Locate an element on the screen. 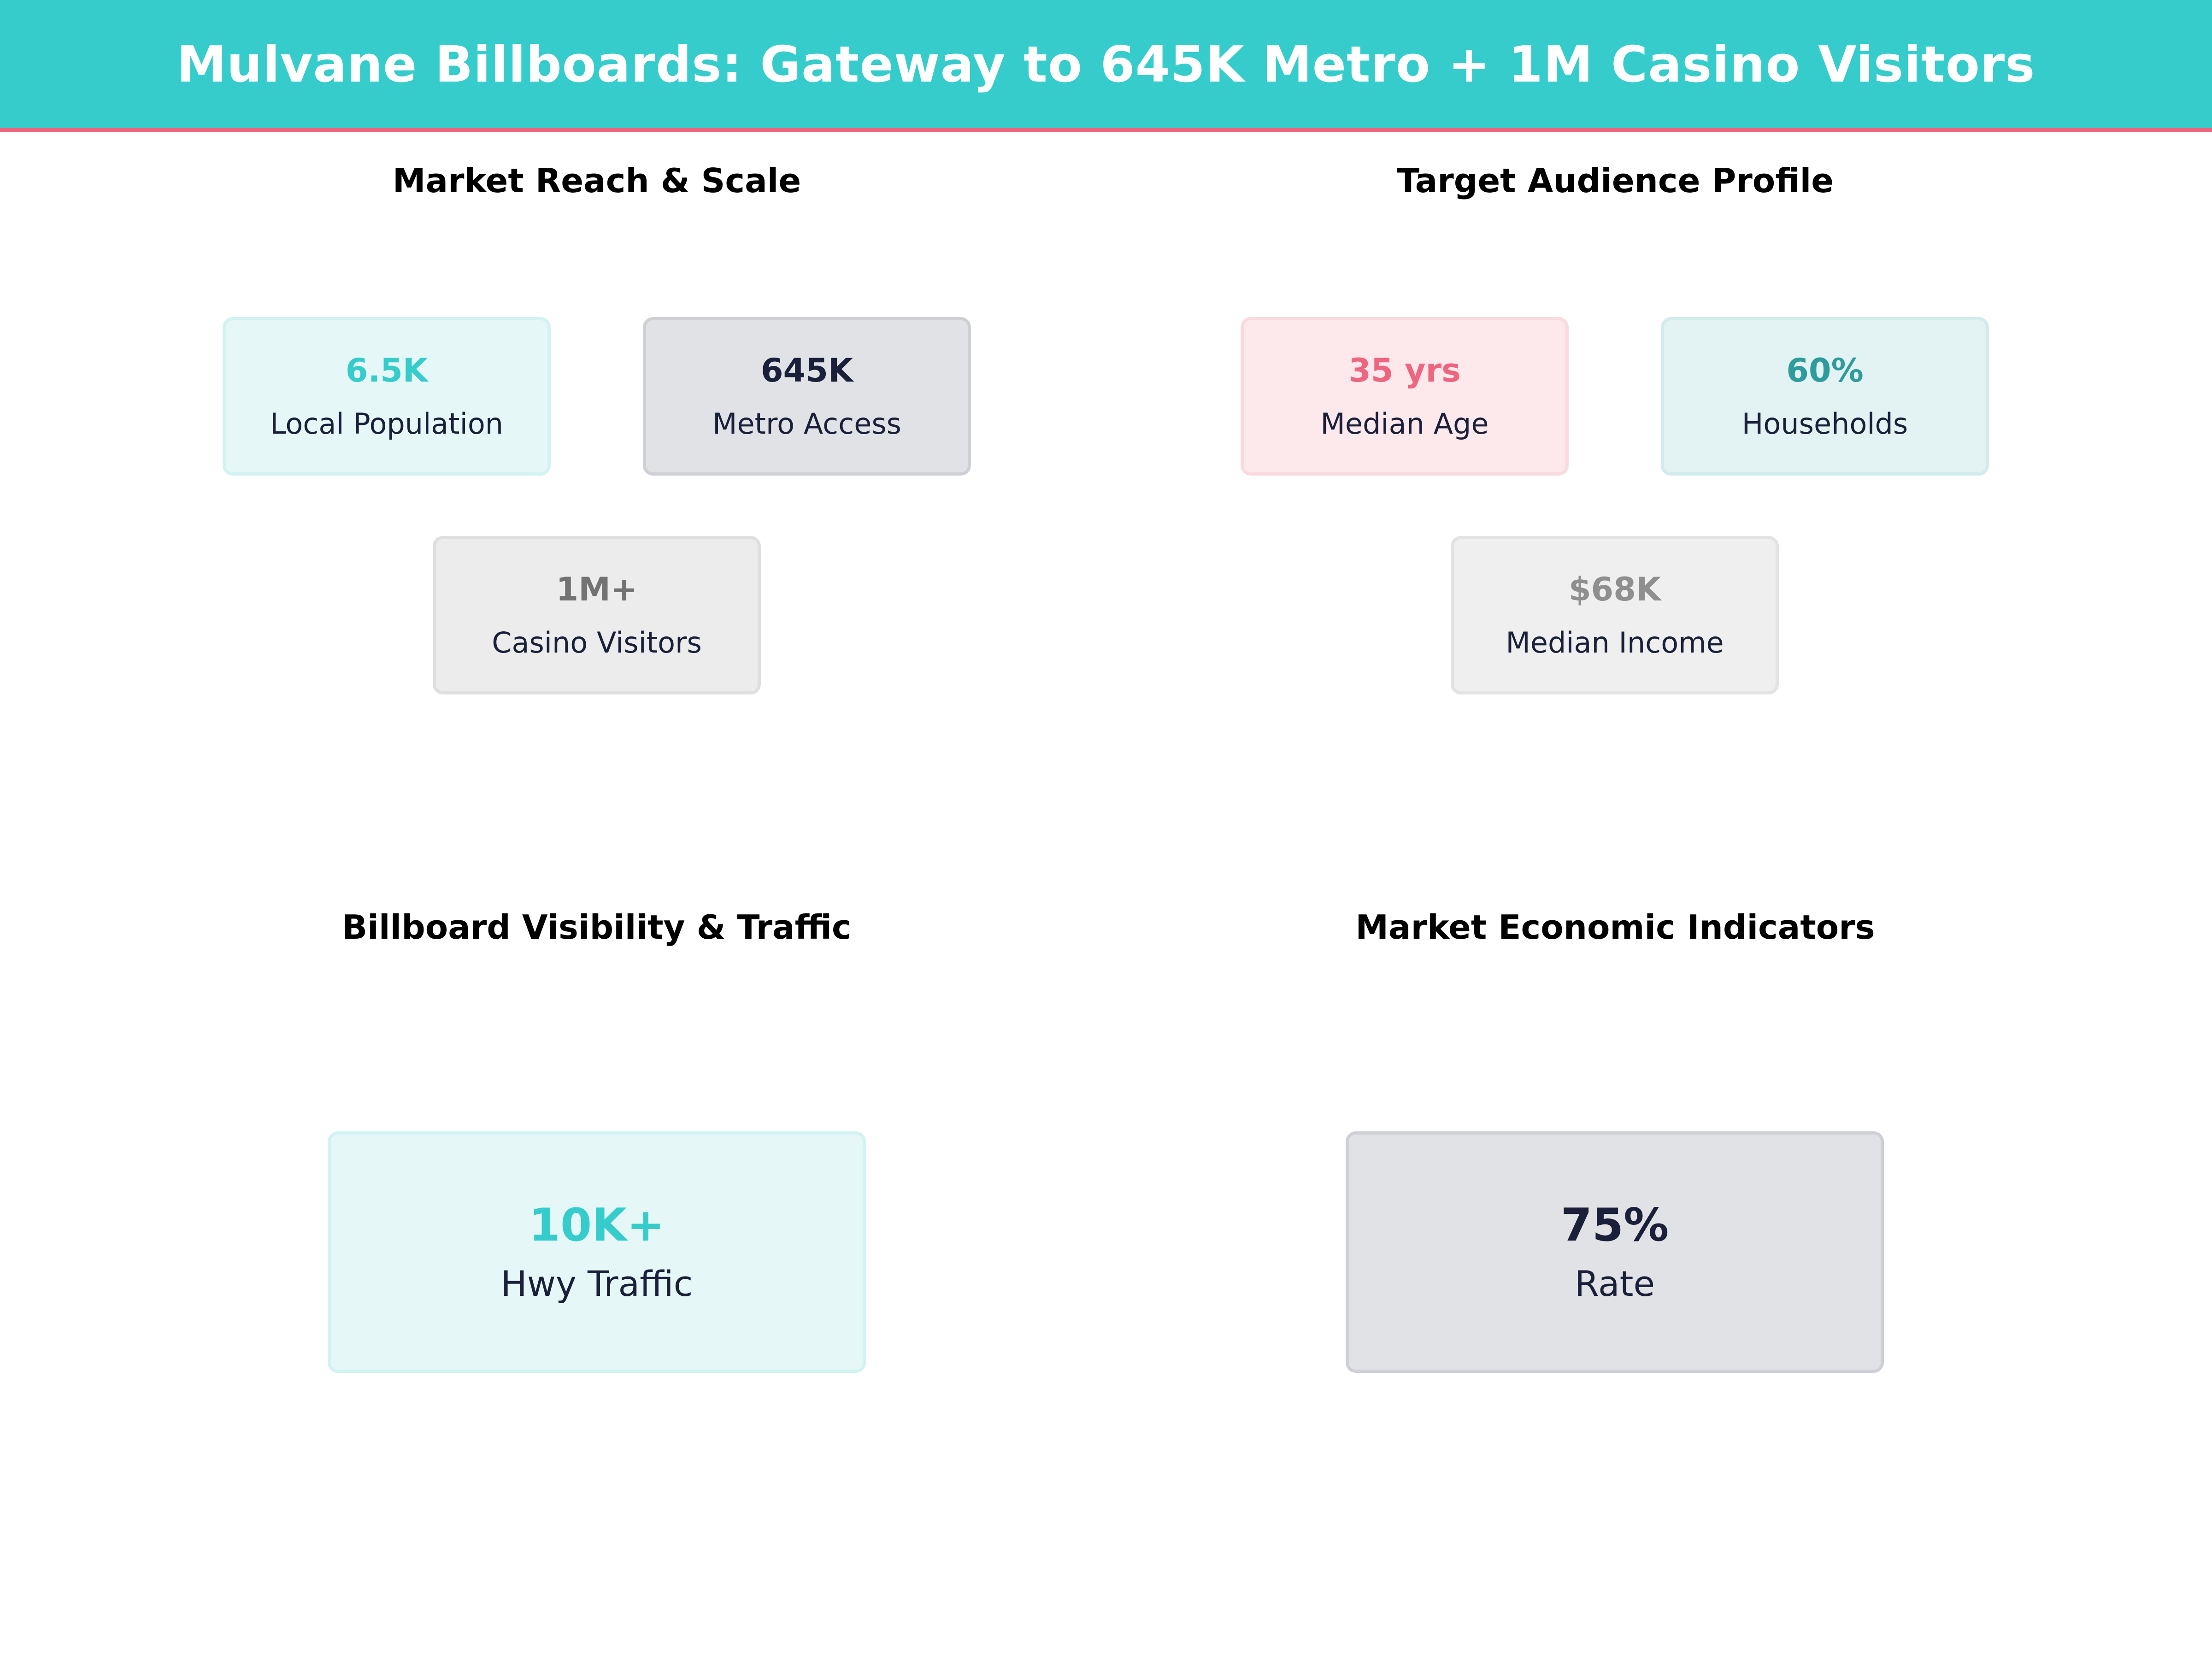 This screenshot has width=2212, height=1659. section-title-market-reach: Market Reach & Scale is located at coordinates (596, 180).